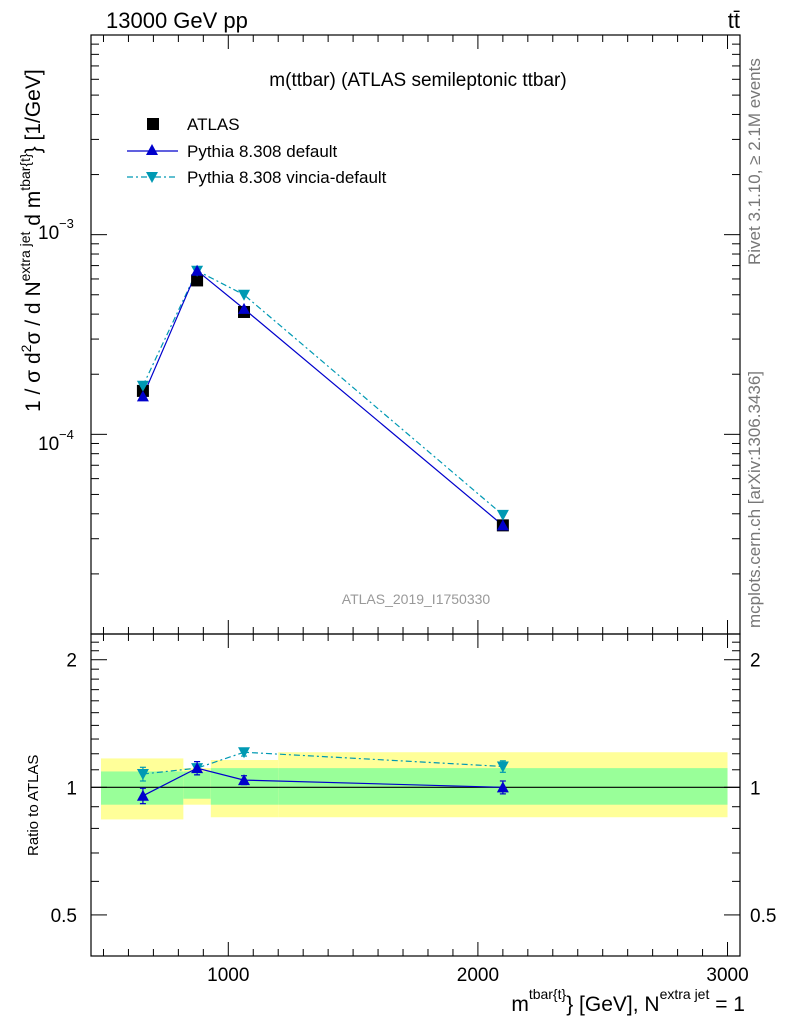 Image resolution: width=786 pixels, height=1024 pixels. I want to click on x-axis-title: mtbar{t}} [GeV], Nextra jet = 1, so click(628, 1001).